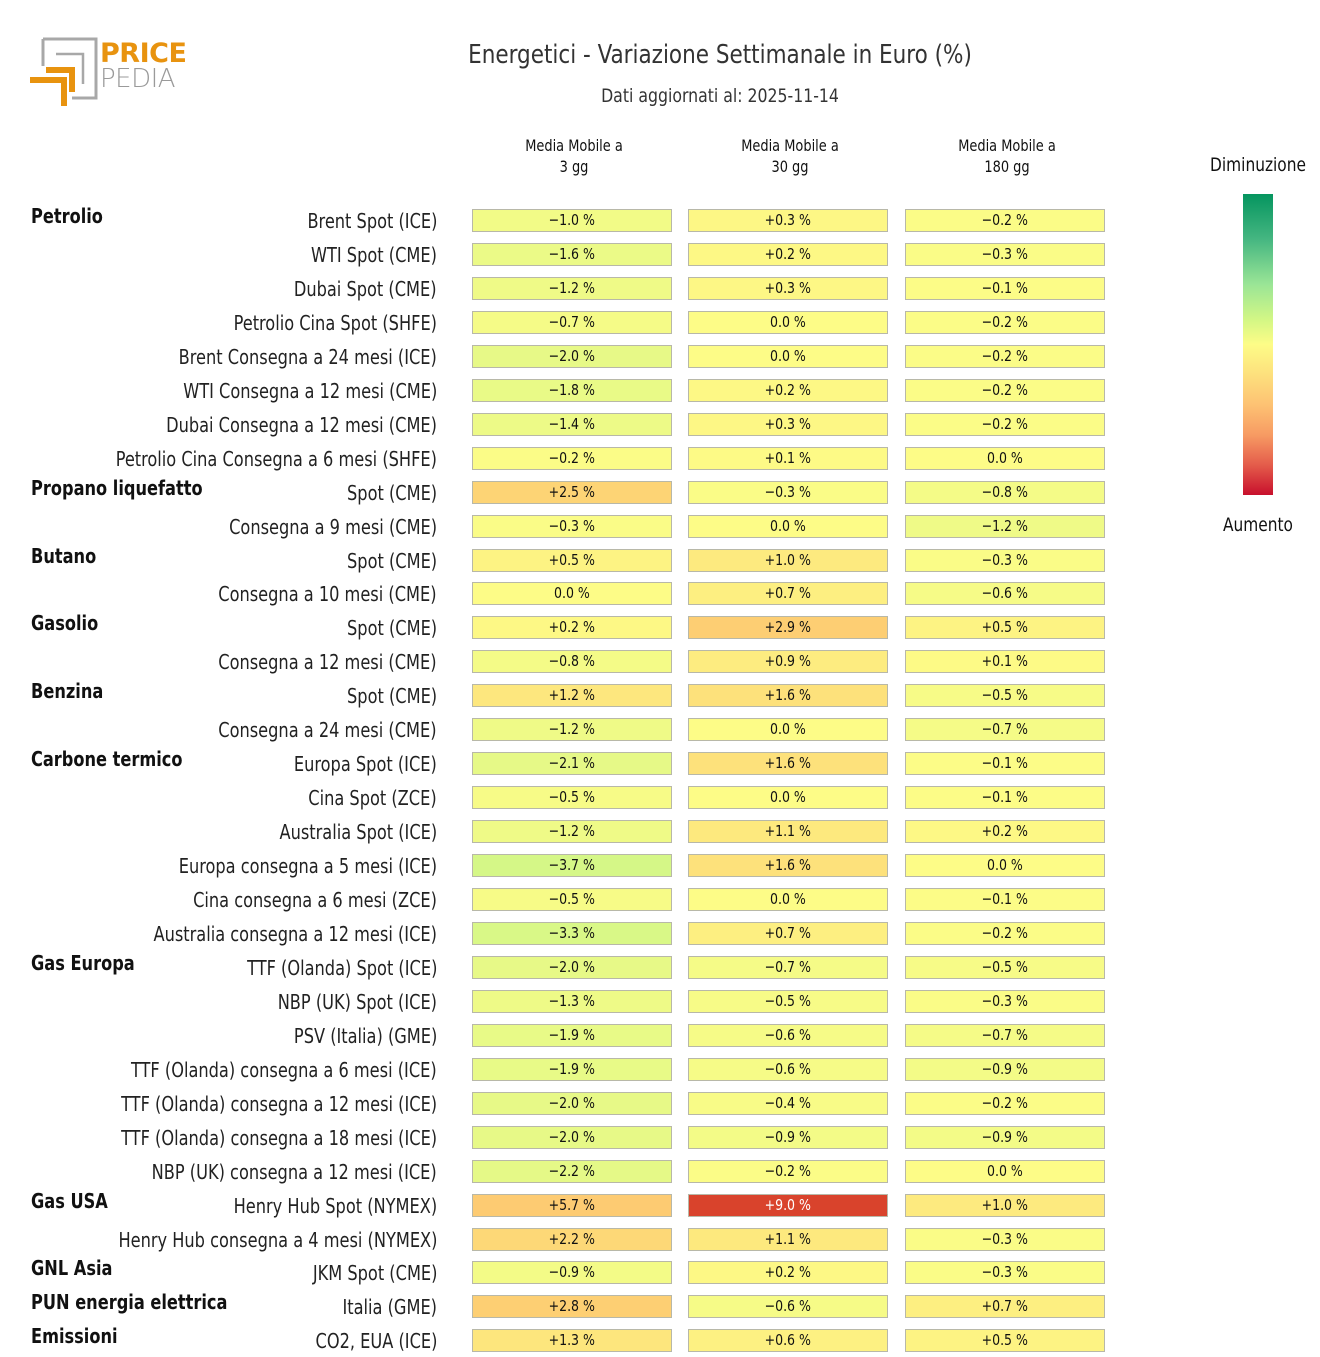 The height and width of the screenshot is (1357, 1320). I want to click on row-label: Europa Spot (ICE), so click(365, 764).